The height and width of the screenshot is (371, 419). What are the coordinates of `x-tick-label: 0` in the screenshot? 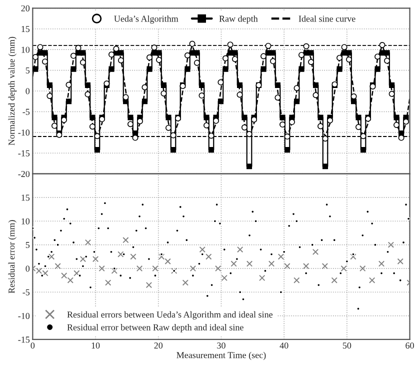 It's located at (32, 345).